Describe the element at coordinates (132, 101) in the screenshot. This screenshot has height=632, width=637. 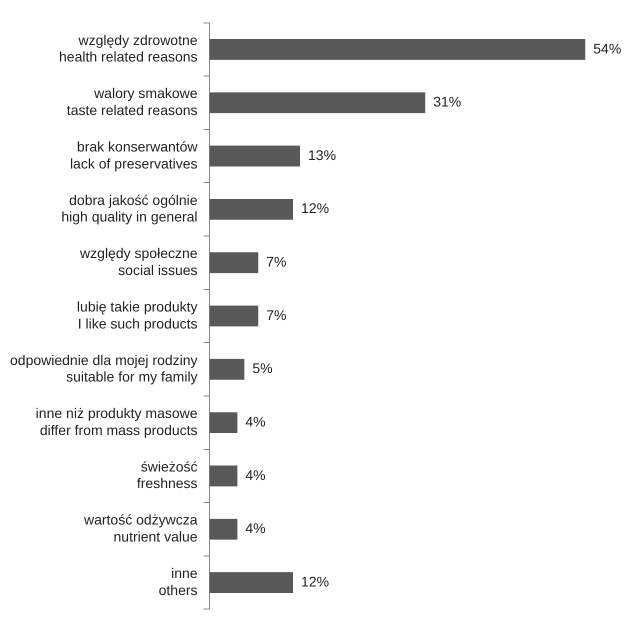
I see `y-tick-label: walory smakowe taste related reasons` at that location.